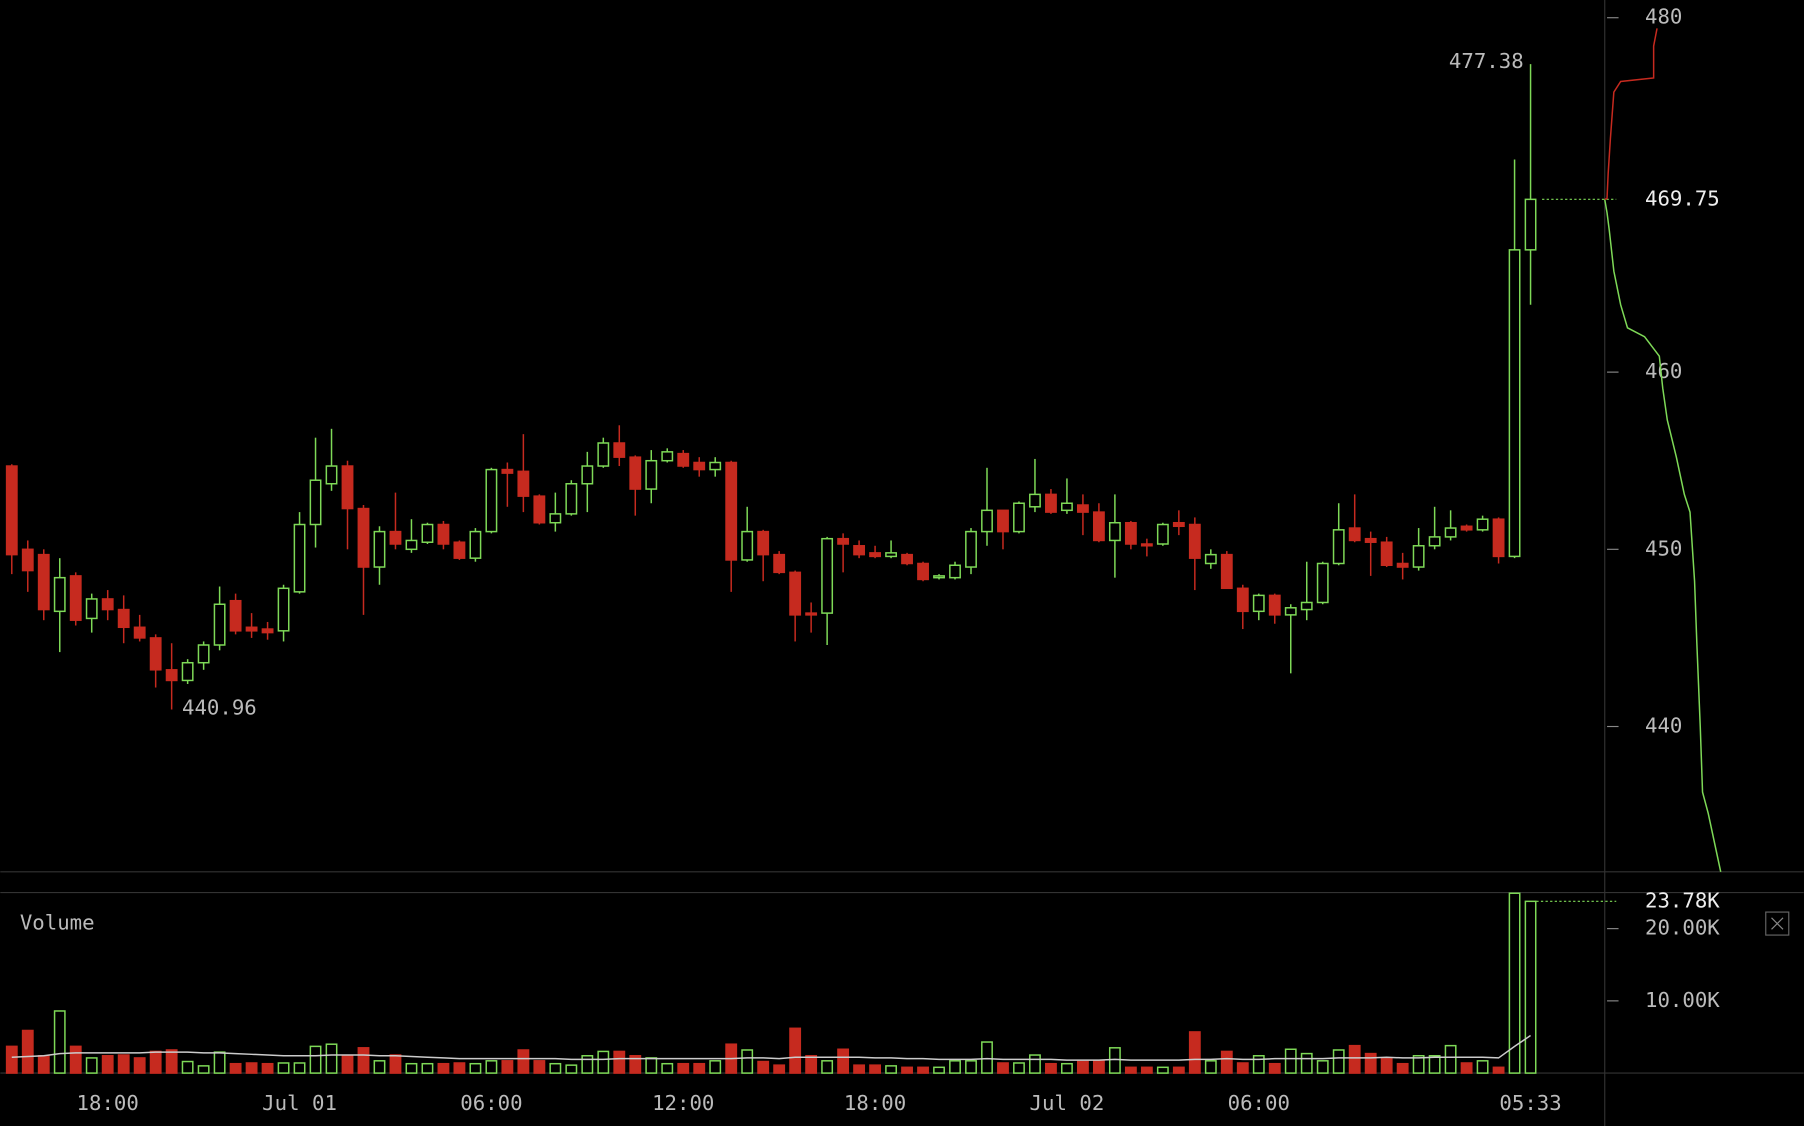  I want to click on x-tick-label: 18:00, so click(108, 1103).